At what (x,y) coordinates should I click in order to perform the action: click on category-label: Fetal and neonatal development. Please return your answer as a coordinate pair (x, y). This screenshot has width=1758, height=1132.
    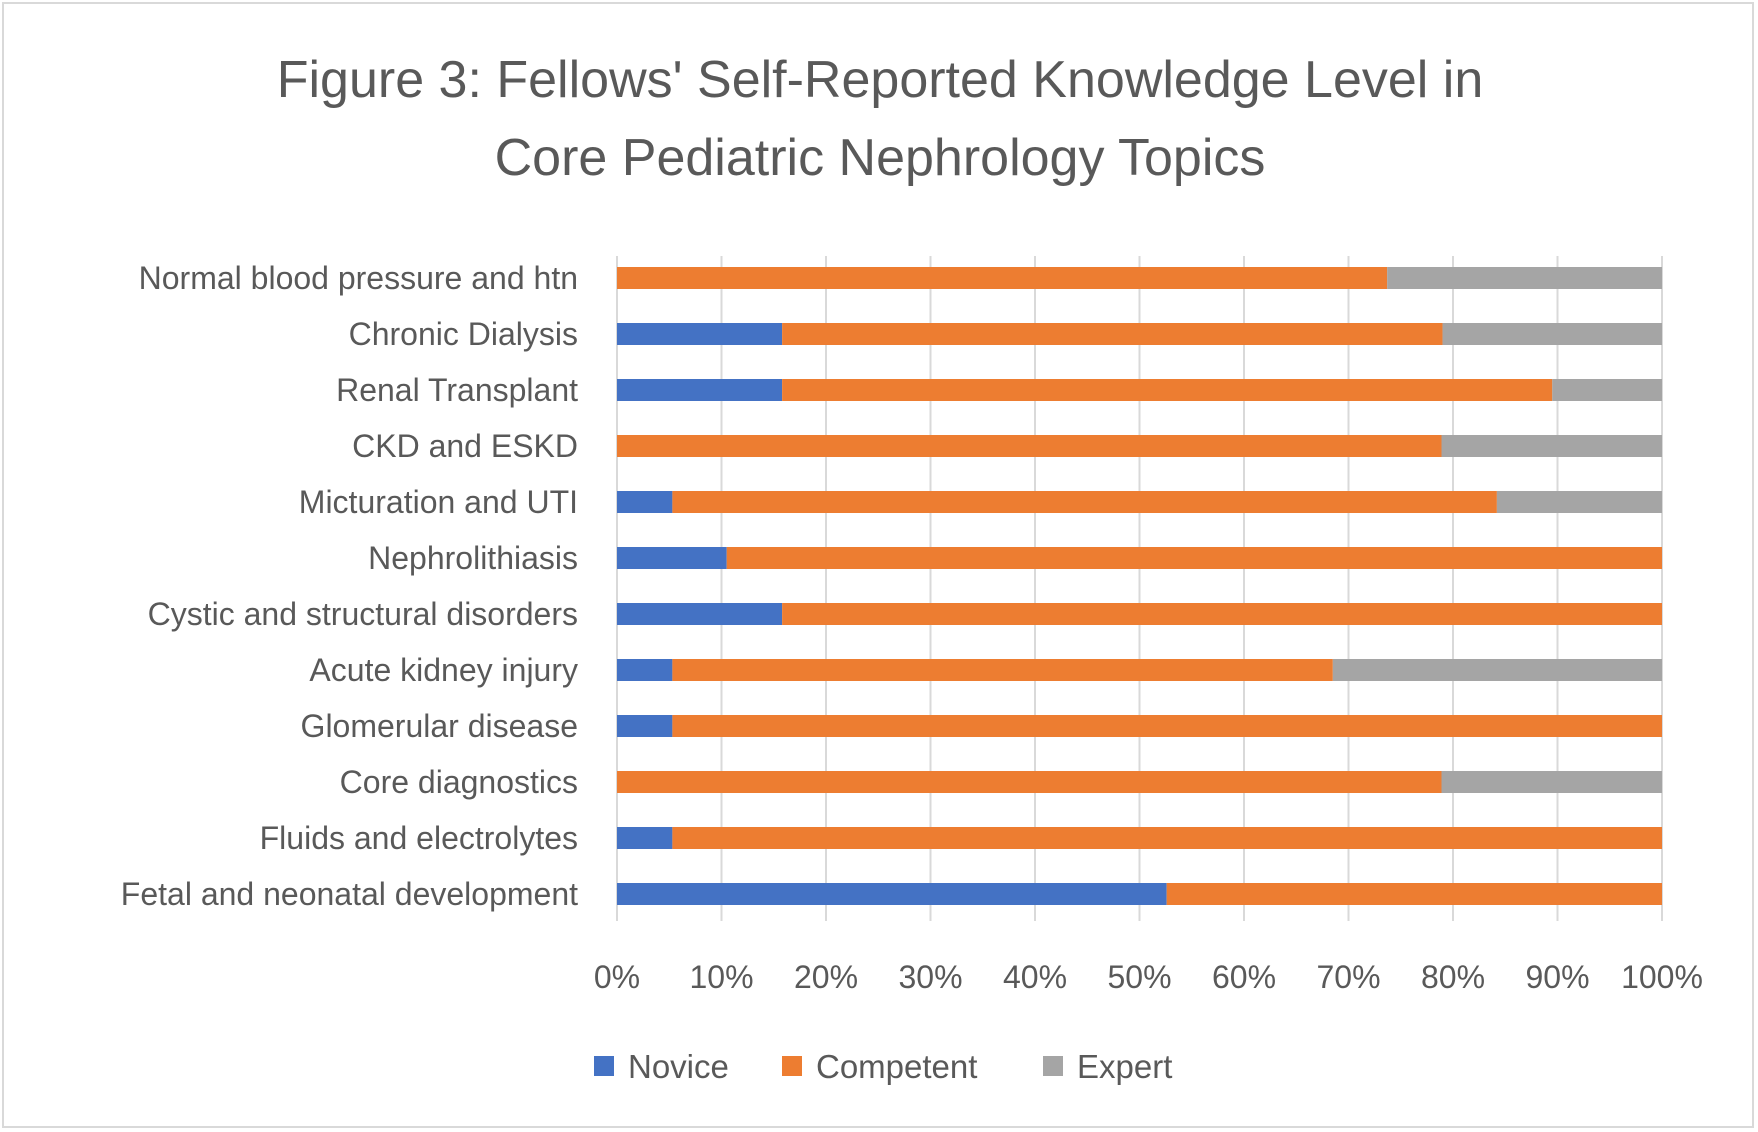
    Looking at the image, I should click on (349, 894).